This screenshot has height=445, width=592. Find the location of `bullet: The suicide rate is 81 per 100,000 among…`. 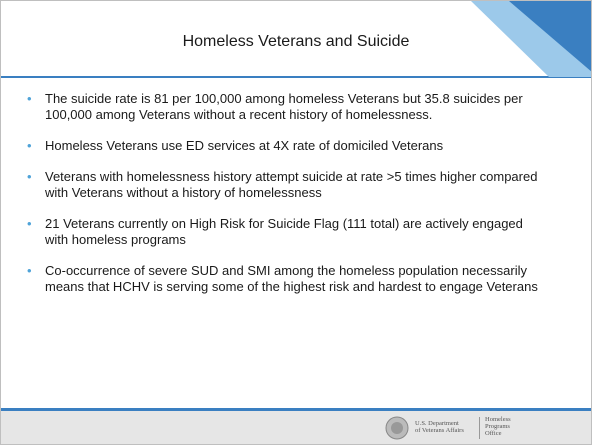

bullet: The suicide rate is 81 per 100,000 among… is located at coordinates (287, 107).